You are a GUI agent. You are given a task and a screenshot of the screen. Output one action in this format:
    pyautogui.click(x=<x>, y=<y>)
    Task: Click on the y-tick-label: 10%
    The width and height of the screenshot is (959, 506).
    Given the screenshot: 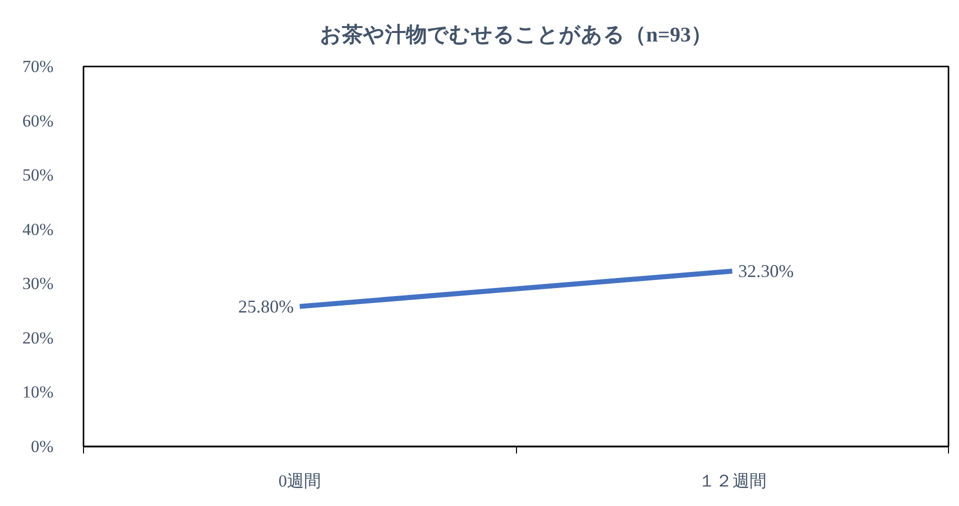 What is the action you would take?
    pyautogui.click(x=38, y=392)
    